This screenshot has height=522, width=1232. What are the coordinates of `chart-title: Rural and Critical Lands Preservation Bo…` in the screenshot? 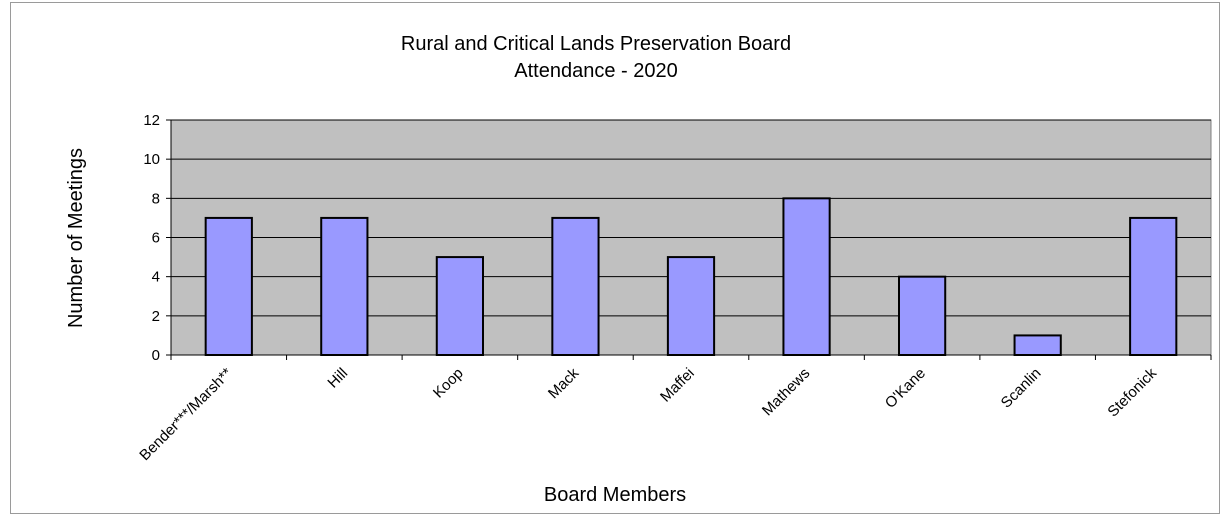 It's located at (596, 44).